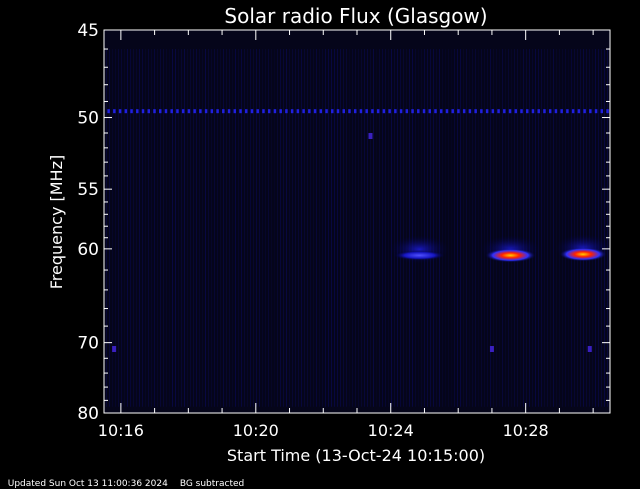  I want to click on x-axis-label: Start Time (13-Oct-24 10:15:00), so click(356, 455).